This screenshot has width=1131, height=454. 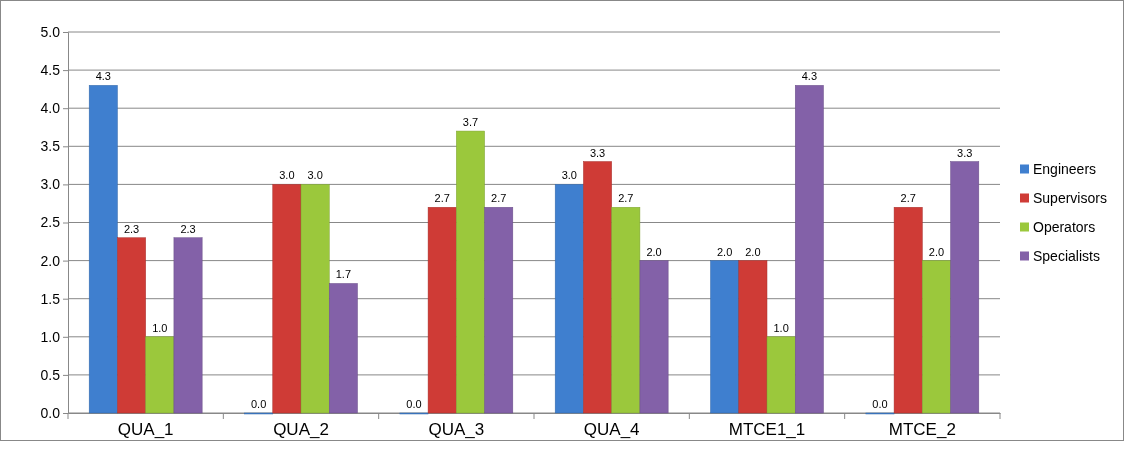 I want to click on data-label: 1.7, so click(x=343, y=274).